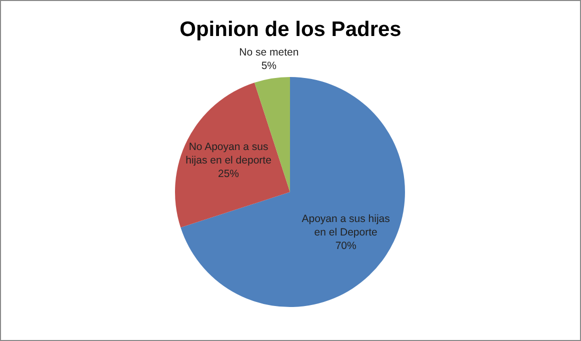 The image size is (581, 341). I want to click on slice-label: Apoyan a sus hijas en el Deporte, so click(346, 225).